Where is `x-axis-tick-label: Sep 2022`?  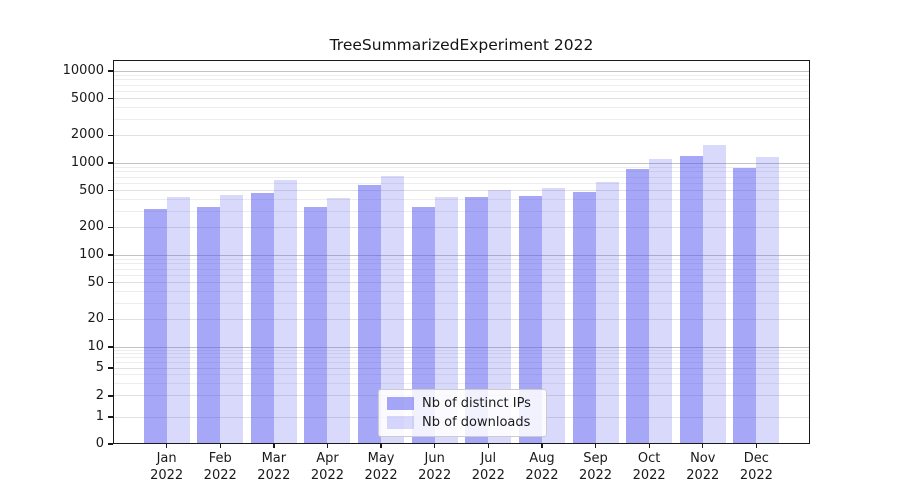 x-axis-tick-label: Sep 2022 is located at coordinates (595, 467).